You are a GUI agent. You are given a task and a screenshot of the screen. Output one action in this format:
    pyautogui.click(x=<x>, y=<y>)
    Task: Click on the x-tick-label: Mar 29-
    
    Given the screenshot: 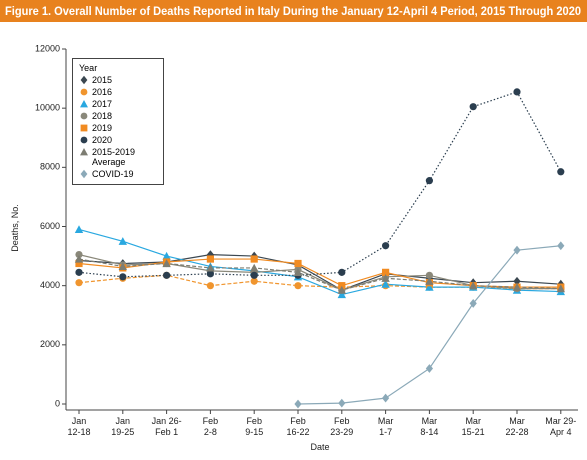 What is the action you would take?
    pyautogui.click(x=560, y=421)
    